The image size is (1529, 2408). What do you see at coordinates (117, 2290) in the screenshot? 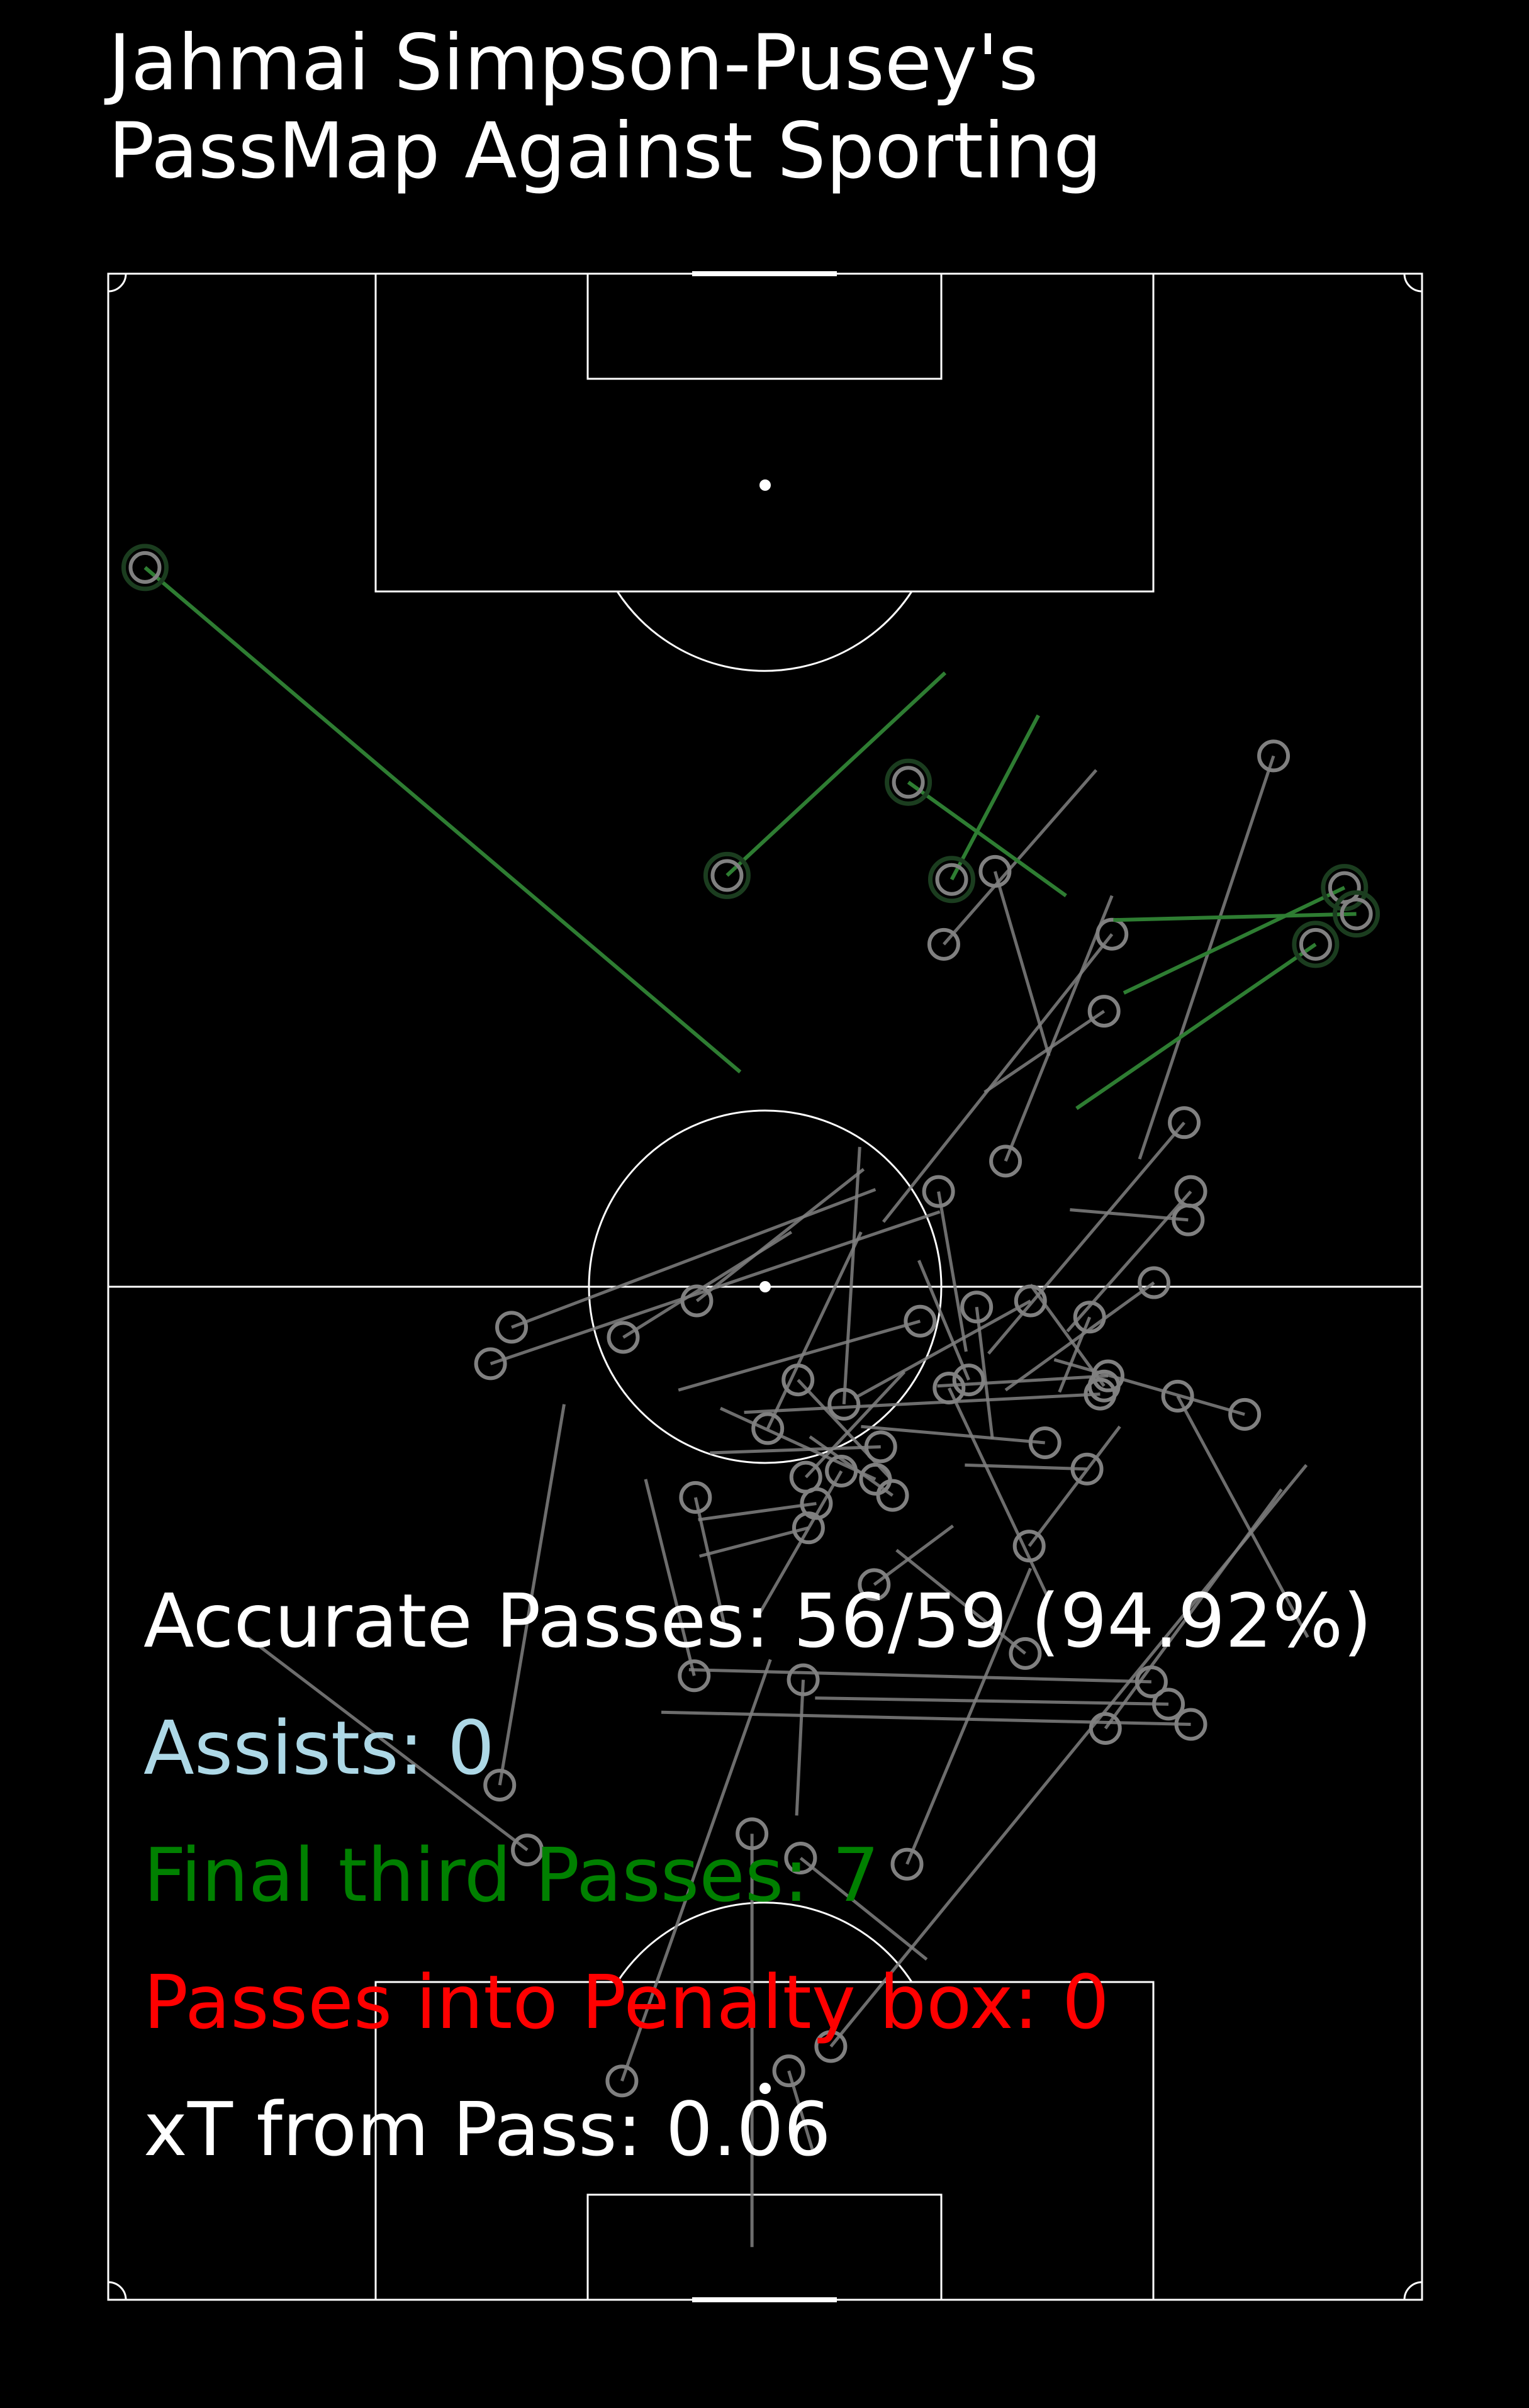
I see `corner-arc-bottom-left` at bounding box center [117, 2290].